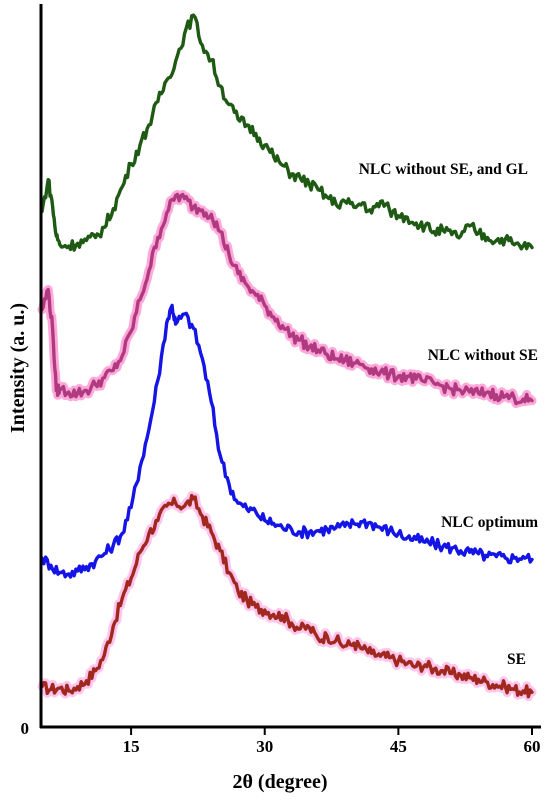  What do you see at coordinates (483, 355) in the screenshot?
I see `series-label-nlc-without-se: NLC without SE` at bounding box center [483, 355].